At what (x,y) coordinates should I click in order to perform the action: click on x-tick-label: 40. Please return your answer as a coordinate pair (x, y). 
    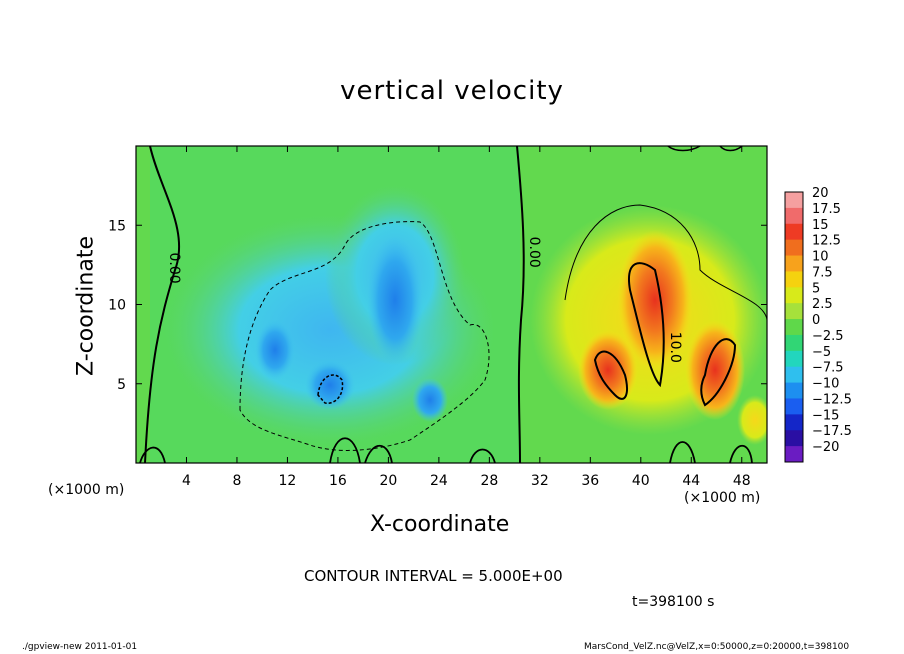
    Looking at the image, I should click on (641, 481).